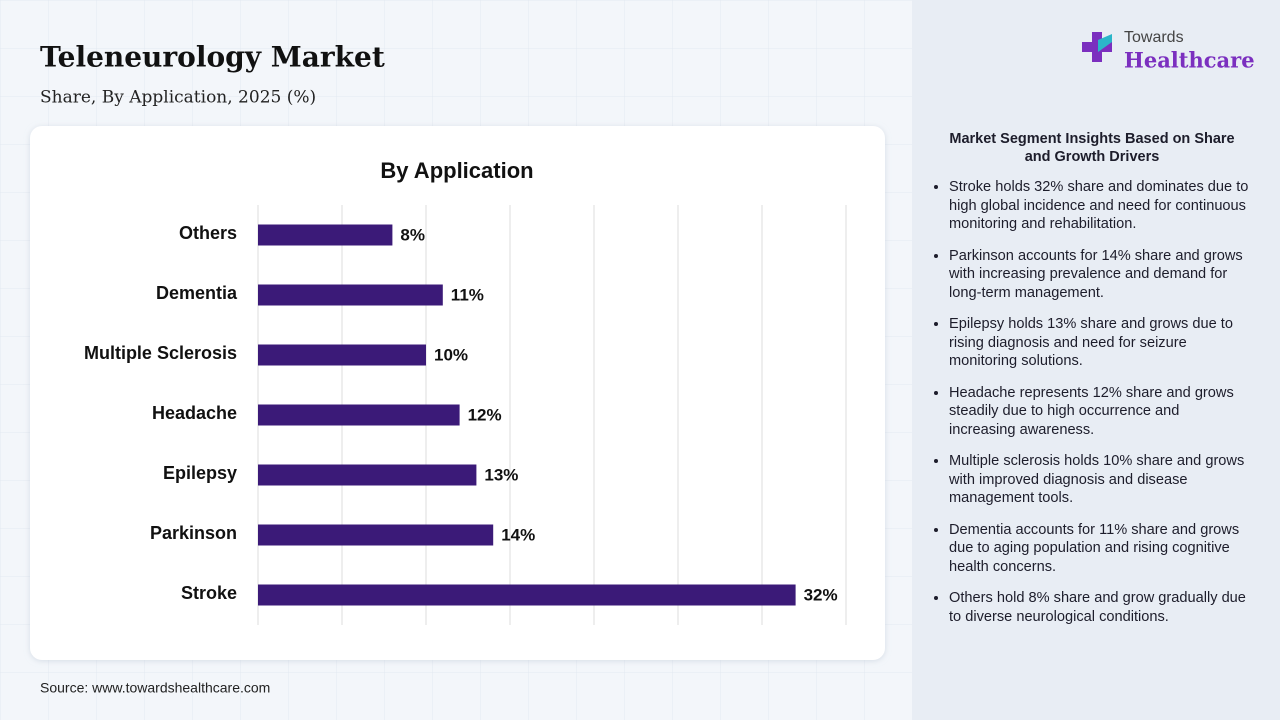 The width and height of the screenshot is (1280, 720). I want to click on y-tick-label: Stroke, so click(209, 593).